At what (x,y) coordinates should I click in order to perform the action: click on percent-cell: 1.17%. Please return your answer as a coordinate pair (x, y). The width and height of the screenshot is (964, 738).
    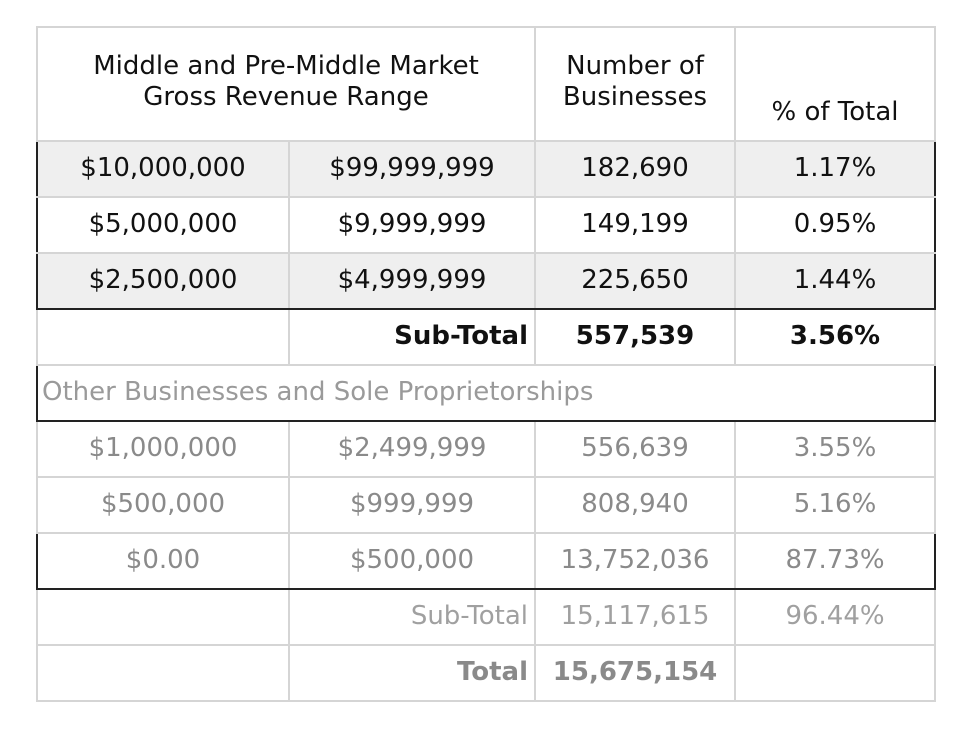
    Looking at the image, I should click on (835, 169).